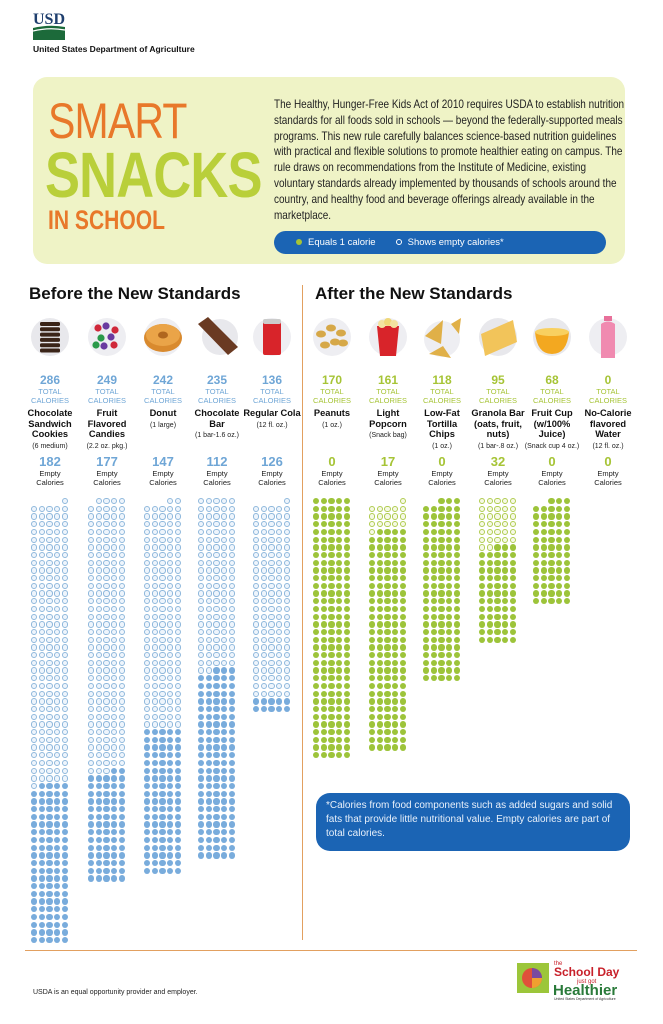 The height and width of the screenshot is (1024, 663). Describe the element at coordinates (163, 482) in the screenshot. I see `calories-label: Calories` at that location.